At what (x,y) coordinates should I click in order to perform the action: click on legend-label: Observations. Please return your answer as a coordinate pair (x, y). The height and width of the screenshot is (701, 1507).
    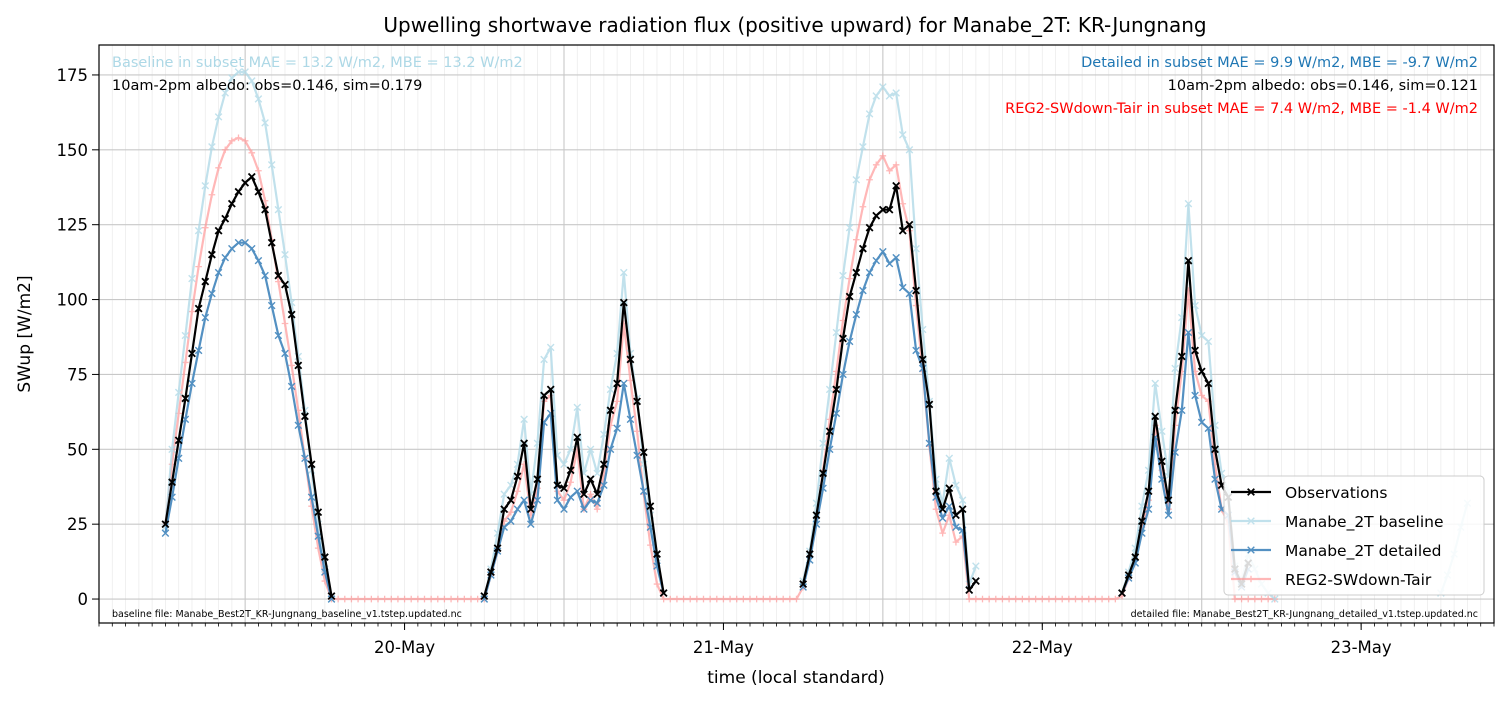
    Looking at the image, I should click on (1336, 493).